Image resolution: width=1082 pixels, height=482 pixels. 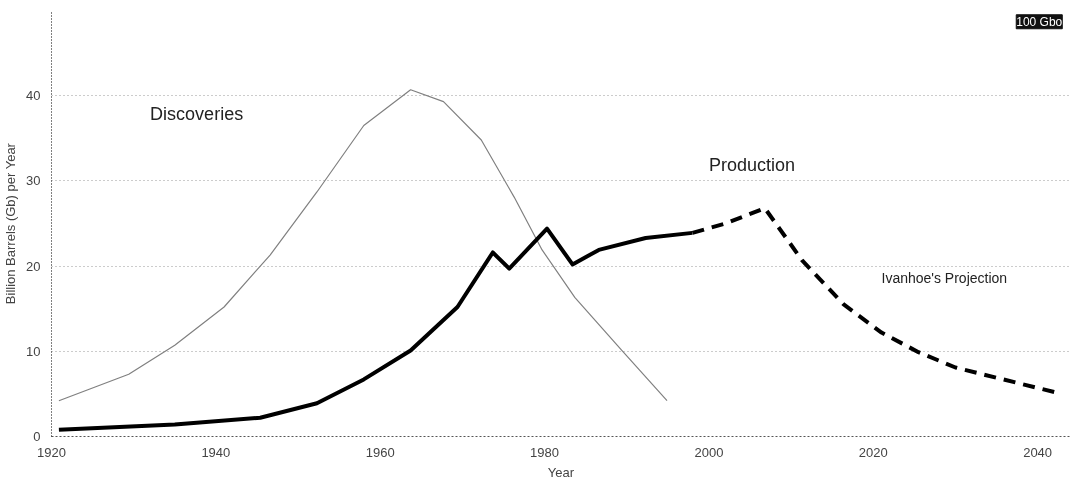 I want to click on x-tick-label: 2000, so click(x=709, y=452).